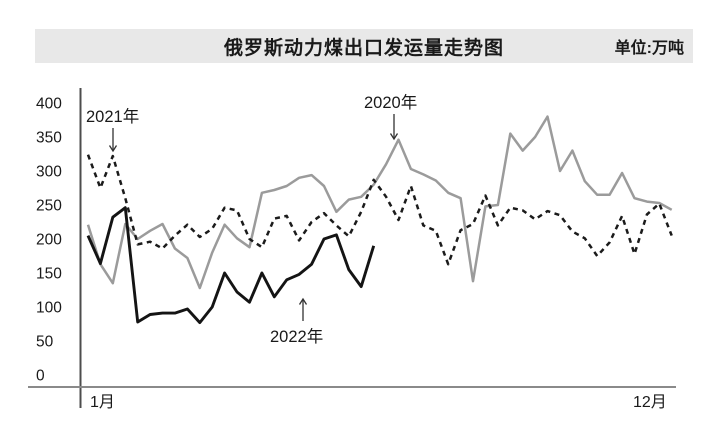 The image size is (725, 434). Describe the element at coordinates (49, 206) in the screenshot. I see `y-tick-label: 250` at that location.